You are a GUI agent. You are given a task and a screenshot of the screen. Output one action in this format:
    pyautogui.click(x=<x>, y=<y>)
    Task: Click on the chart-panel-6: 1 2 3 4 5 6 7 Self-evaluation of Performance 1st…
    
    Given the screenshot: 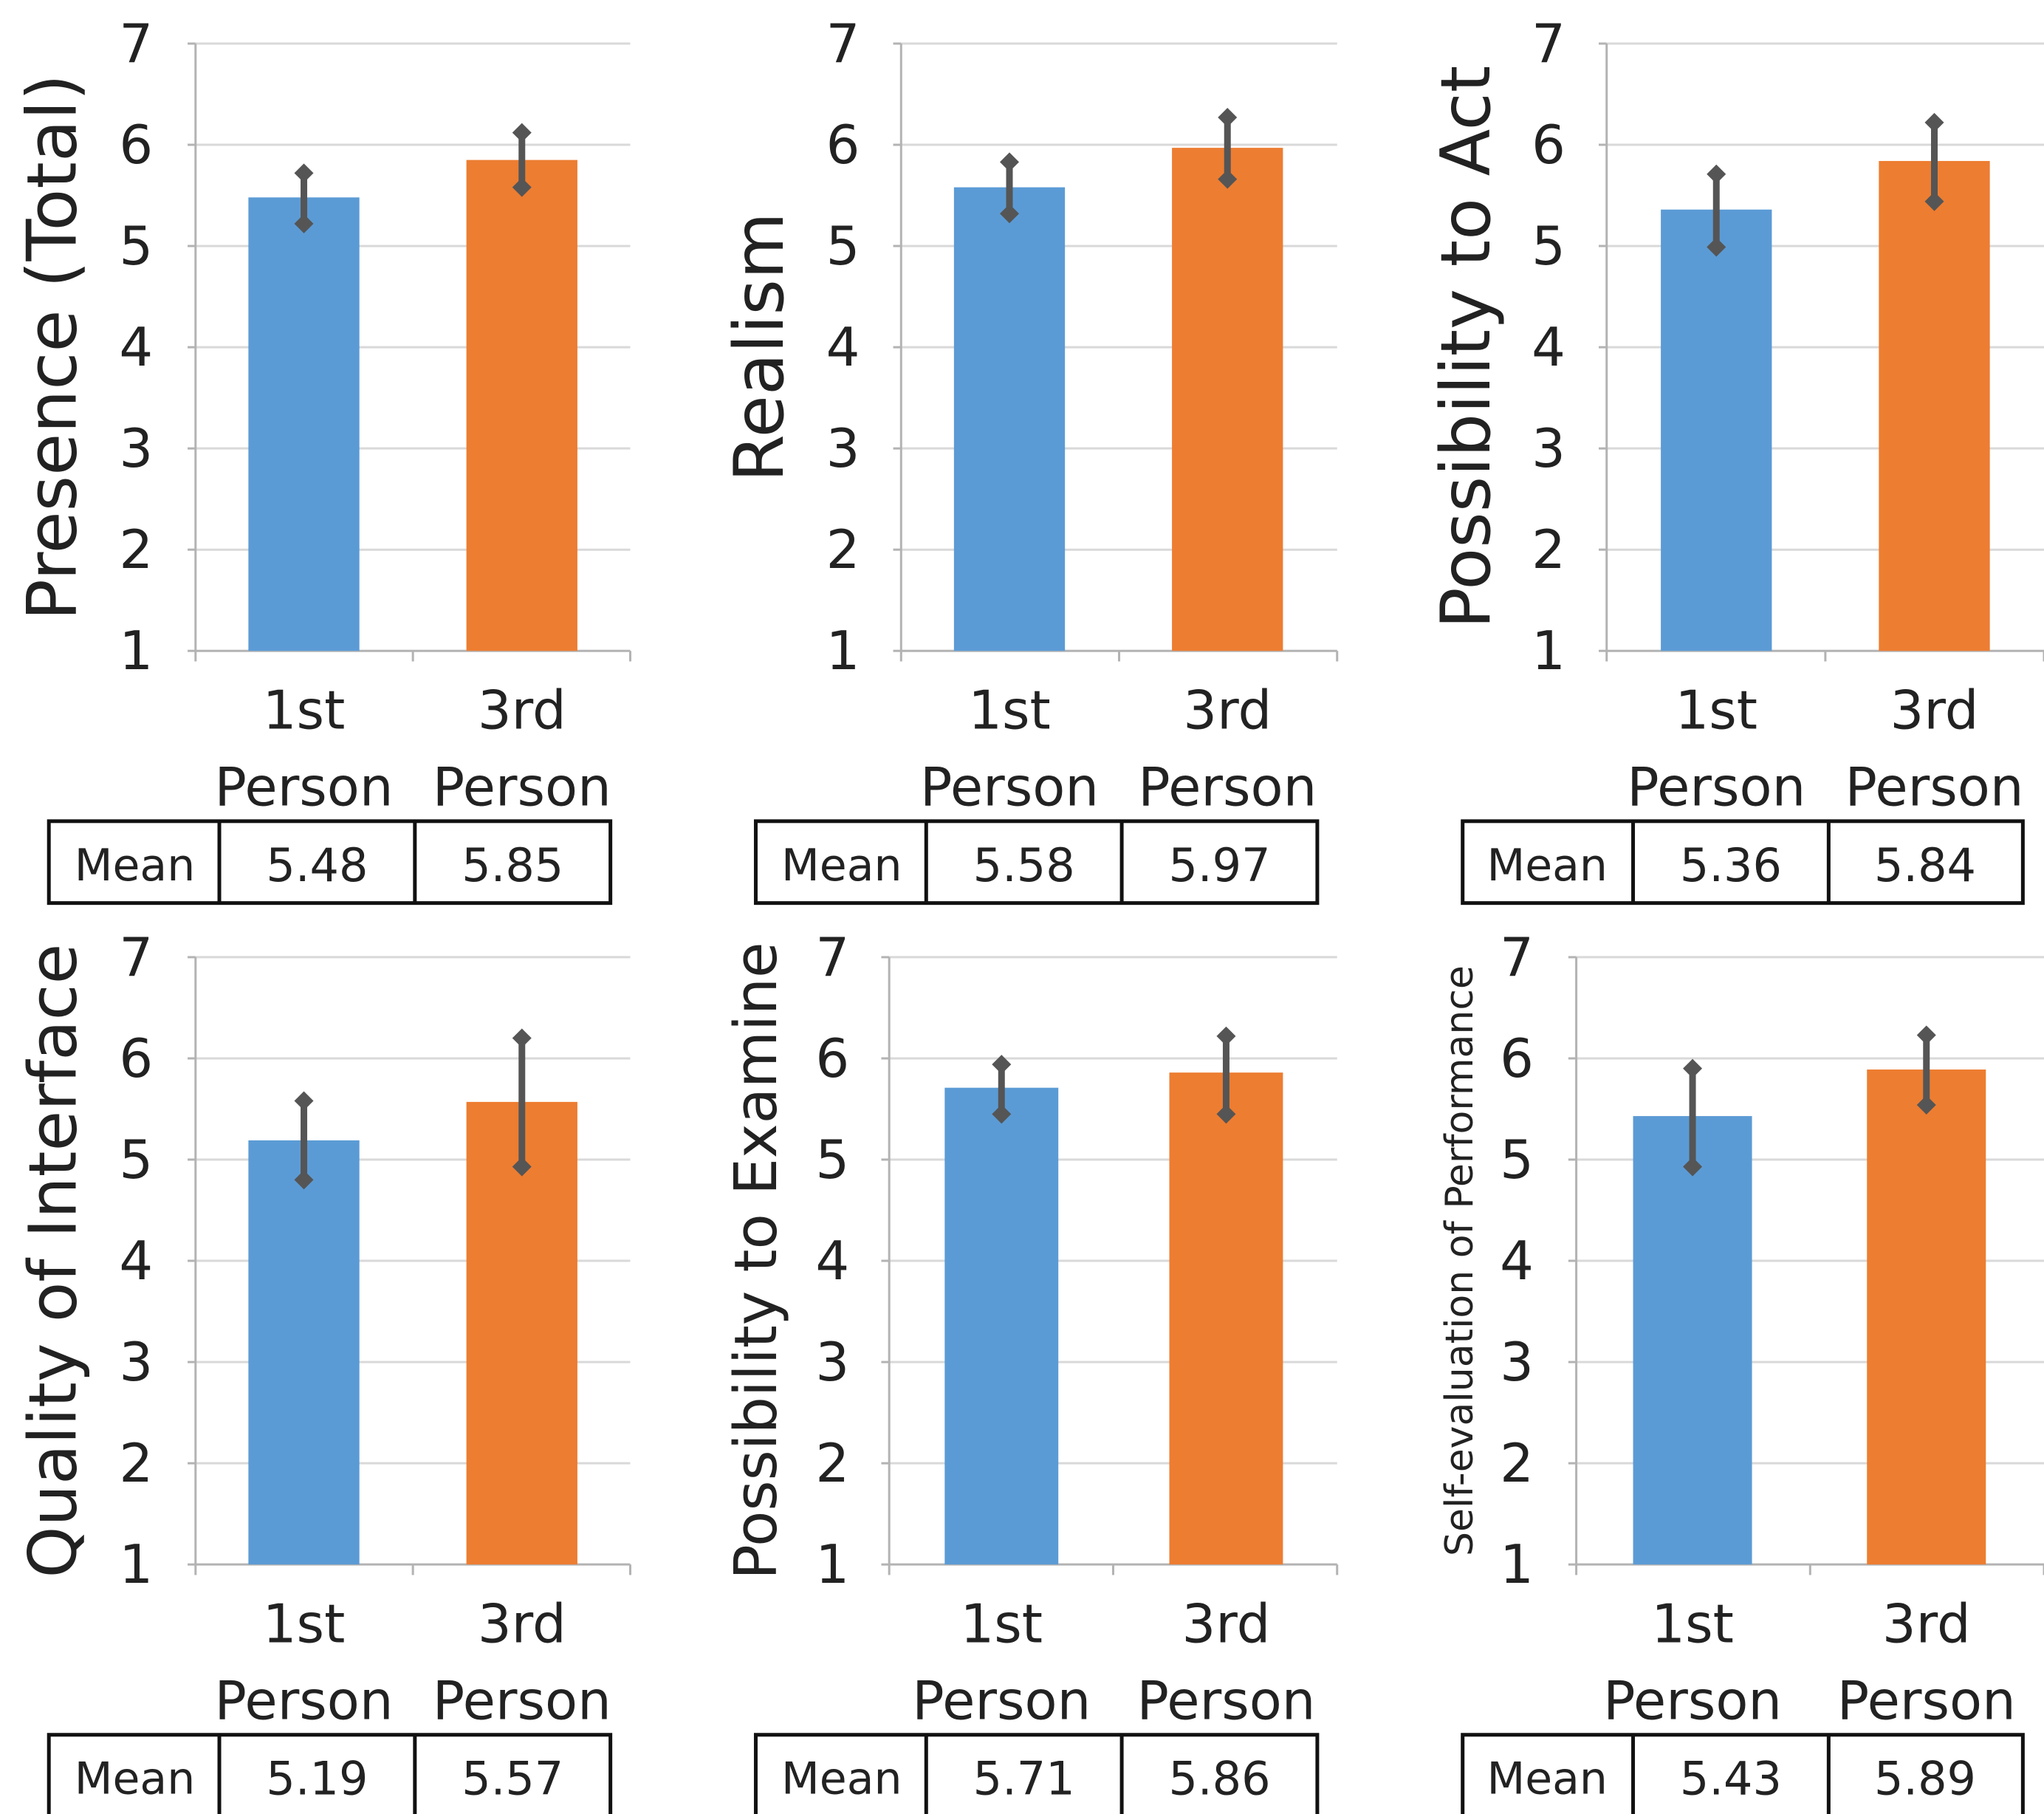 What is the action you would take?
    pyautogui.click(x=1741, y=1370)
    